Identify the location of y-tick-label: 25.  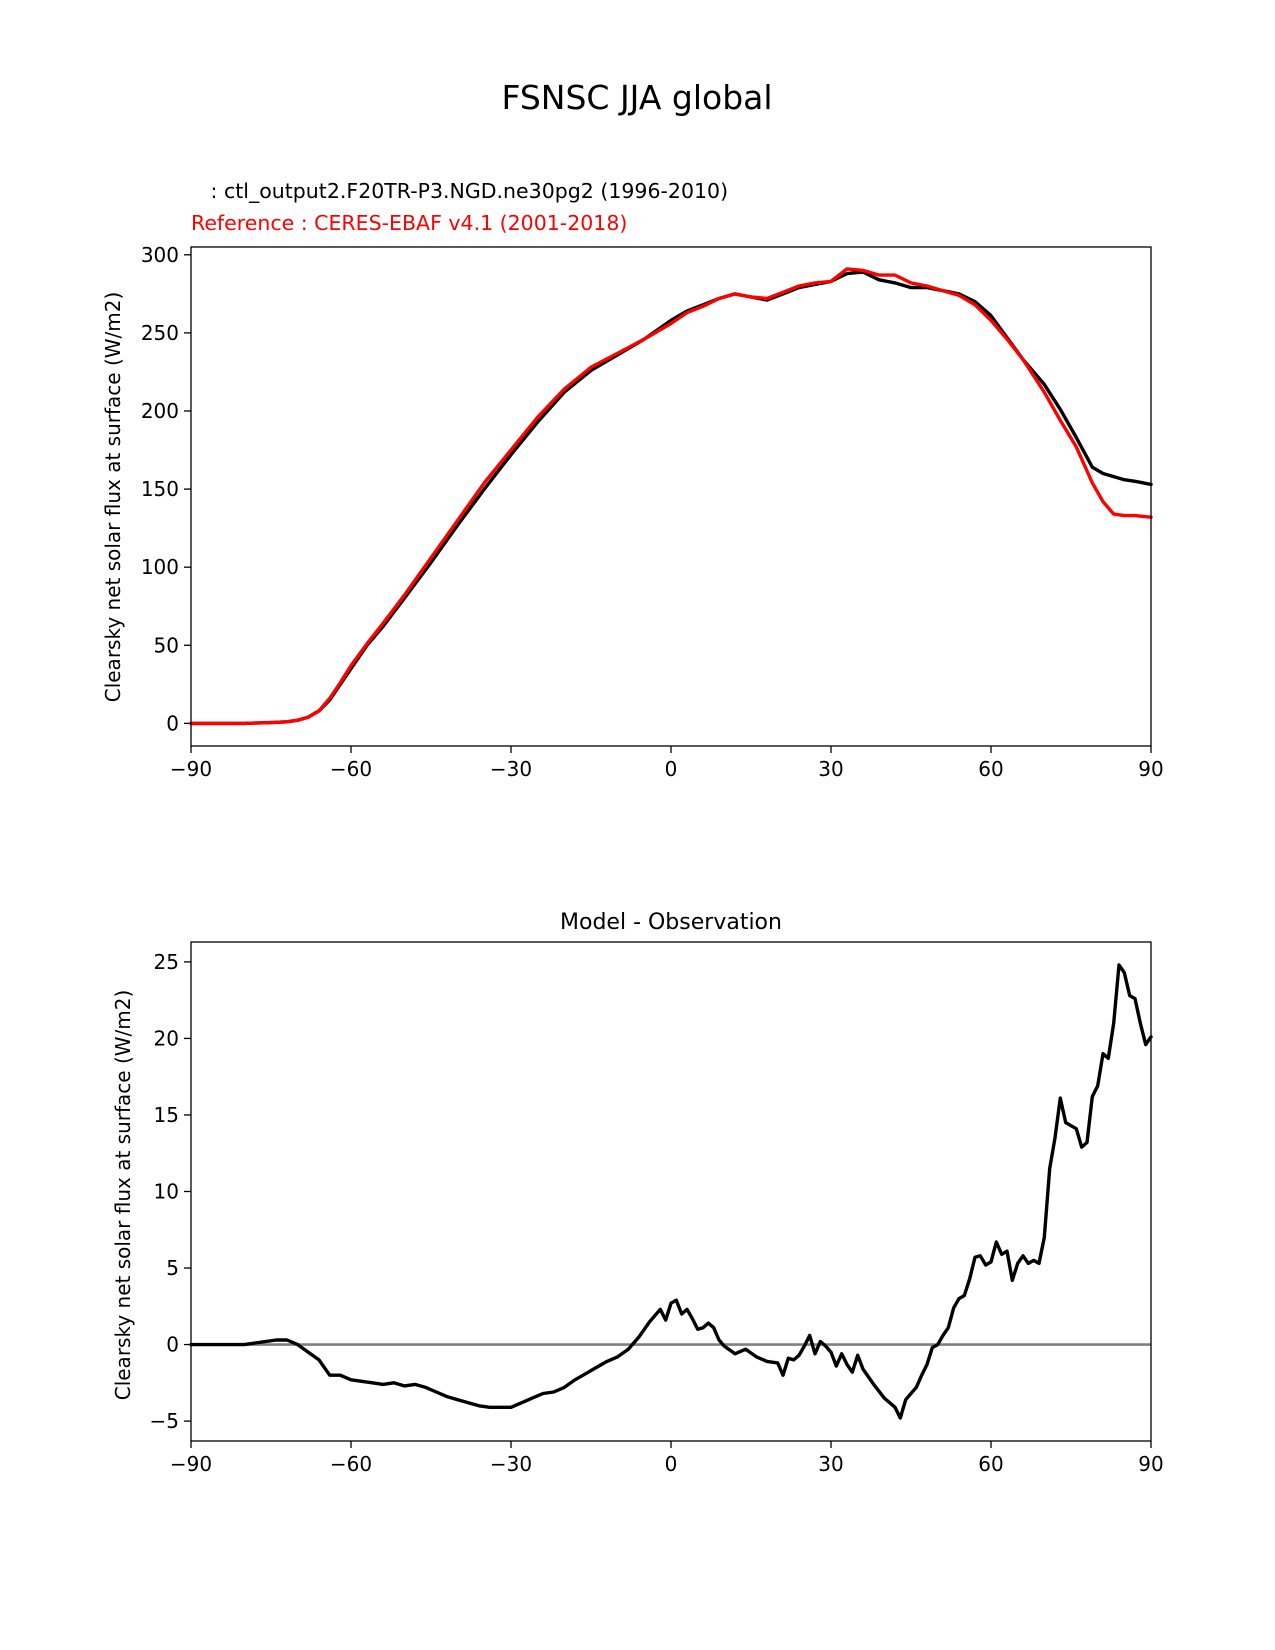
(166, 962).